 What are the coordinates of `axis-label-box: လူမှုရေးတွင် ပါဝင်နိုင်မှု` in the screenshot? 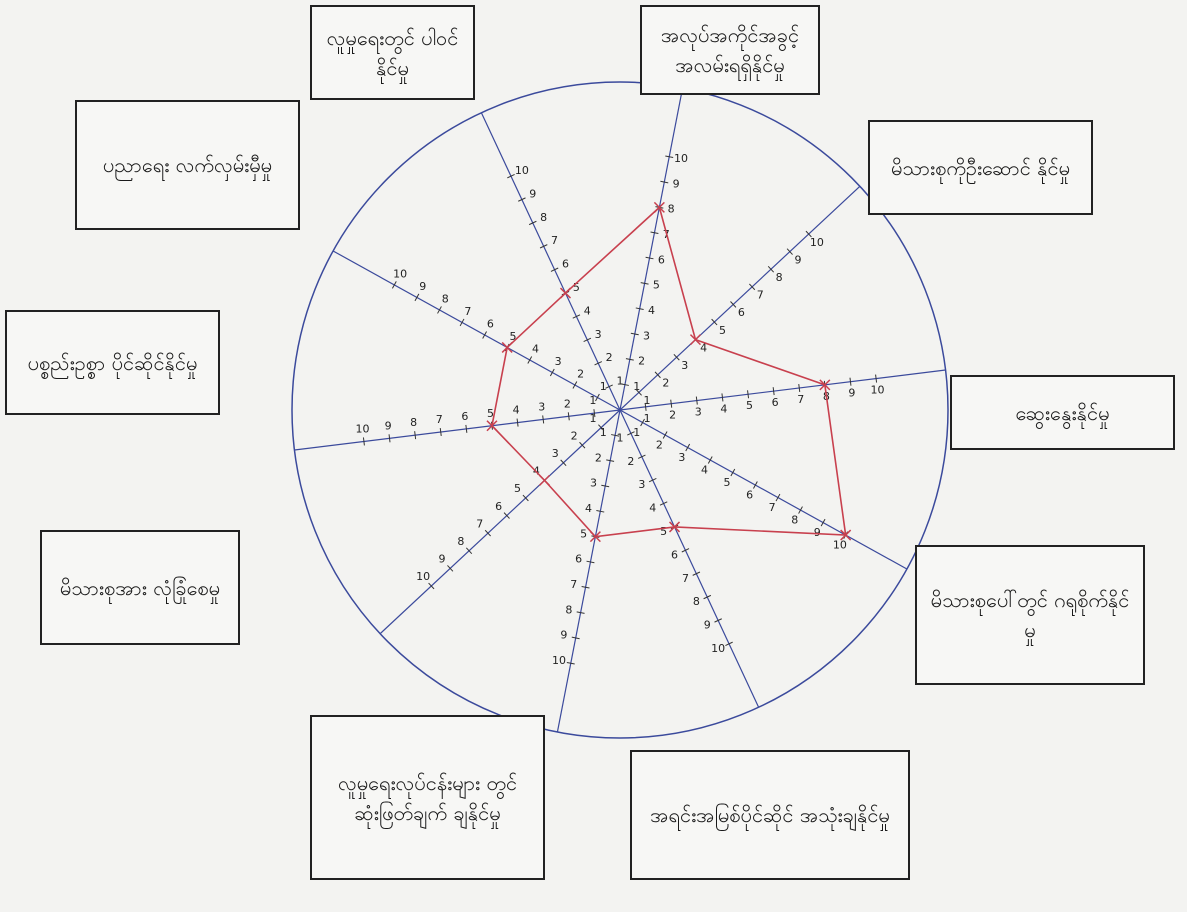 It's located at (392, 52).